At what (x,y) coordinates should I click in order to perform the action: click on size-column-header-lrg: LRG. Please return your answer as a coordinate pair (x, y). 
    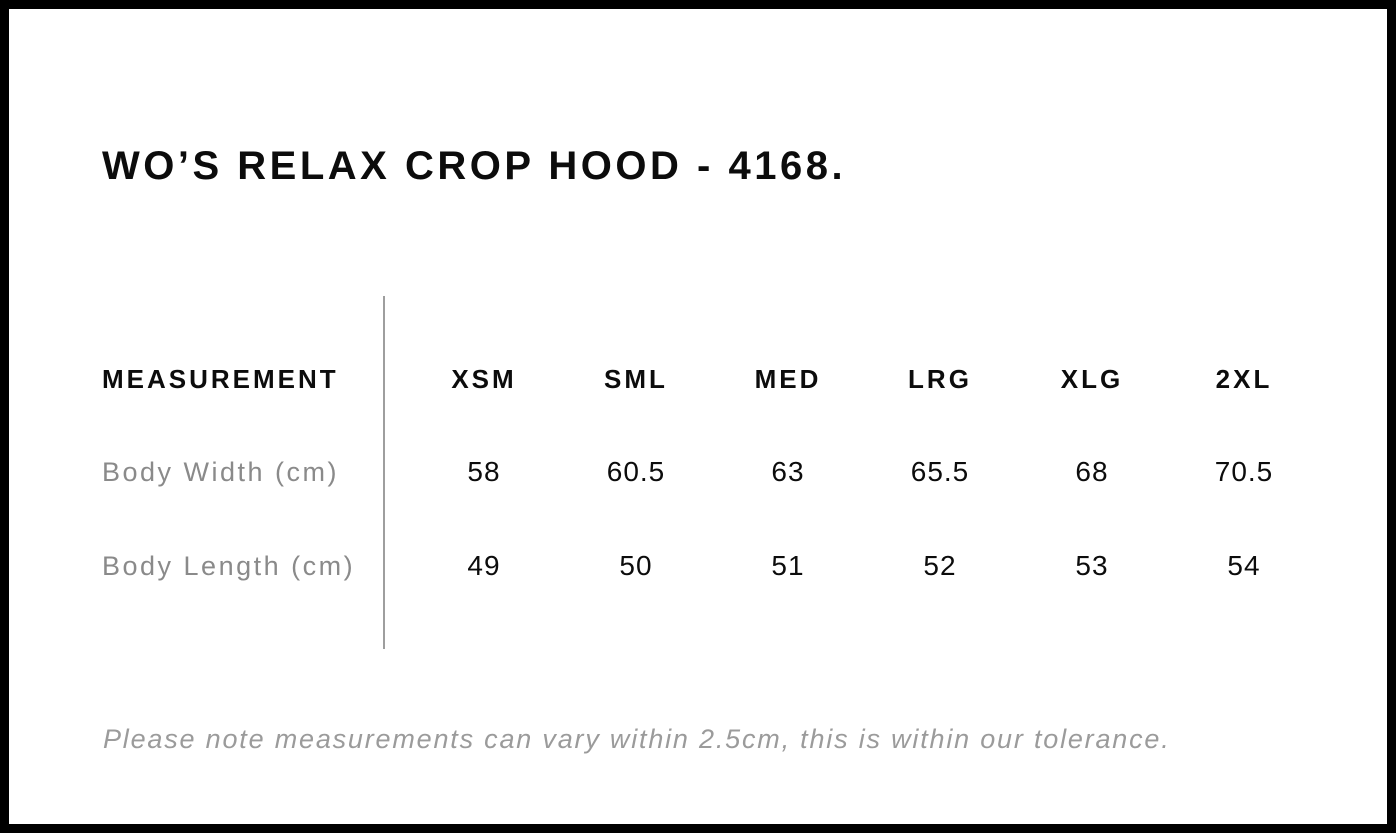
    Looking at the image, I should click on (940, 379).